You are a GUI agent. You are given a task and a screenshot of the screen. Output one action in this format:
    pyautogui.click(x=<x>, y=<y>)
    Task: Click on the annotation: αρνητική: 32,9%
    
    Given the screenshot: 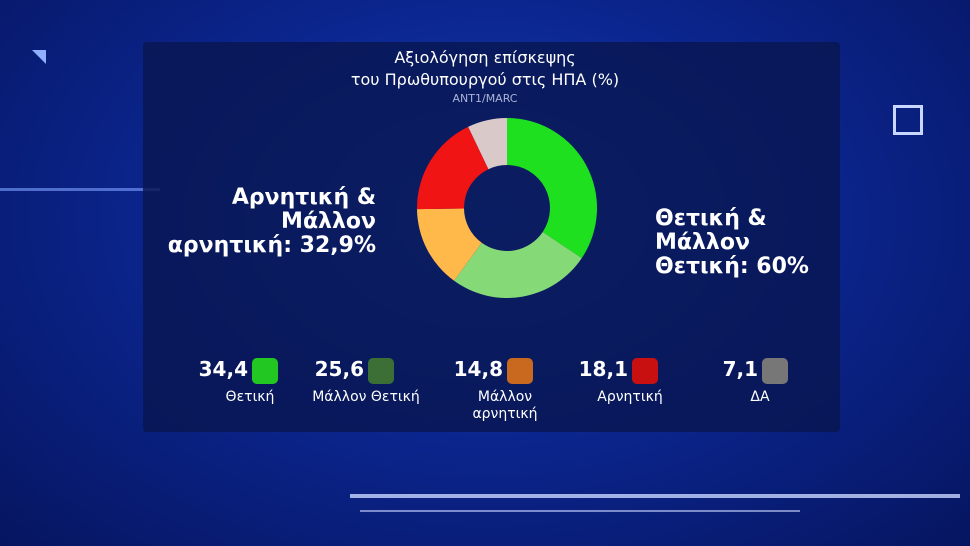 What is the action you would take?
    pyautogui.click(x=271, y=245)
    